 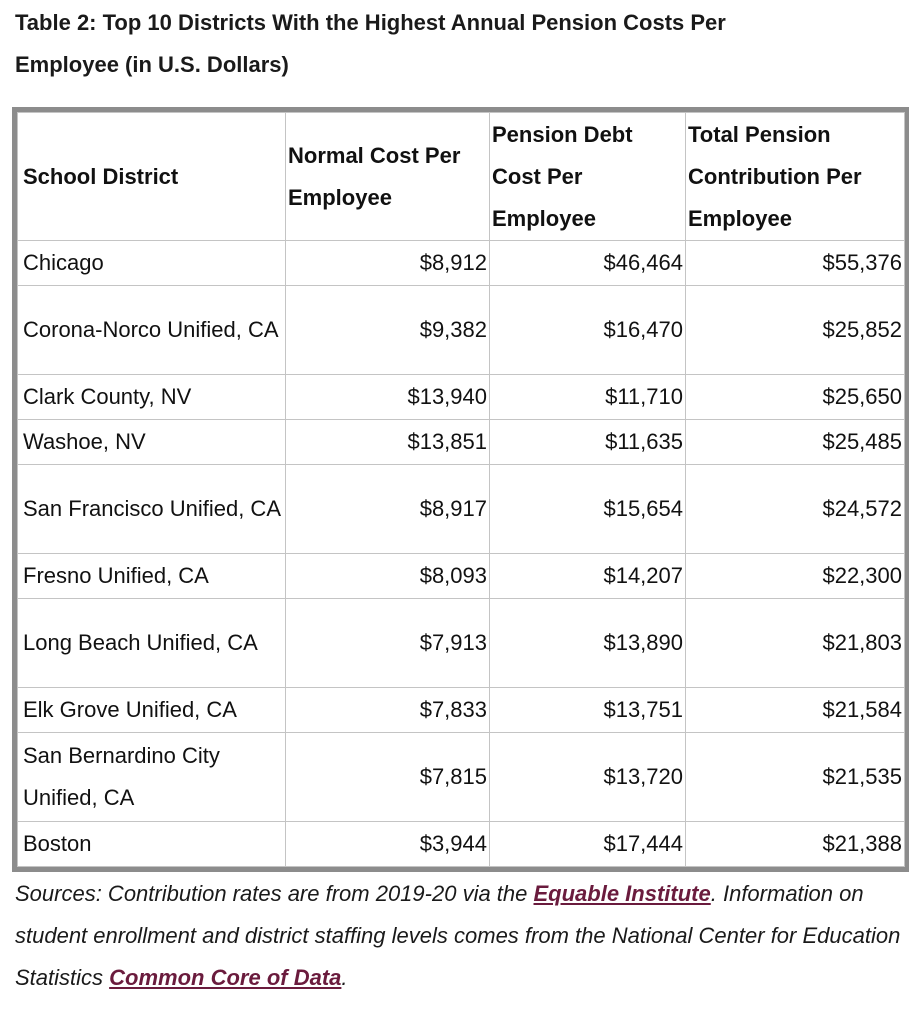 What do you see at coordinates (622, 893) in the screenshot?
I see `equable-institute-link: Equable Institute` at bounding box center [622, 893].